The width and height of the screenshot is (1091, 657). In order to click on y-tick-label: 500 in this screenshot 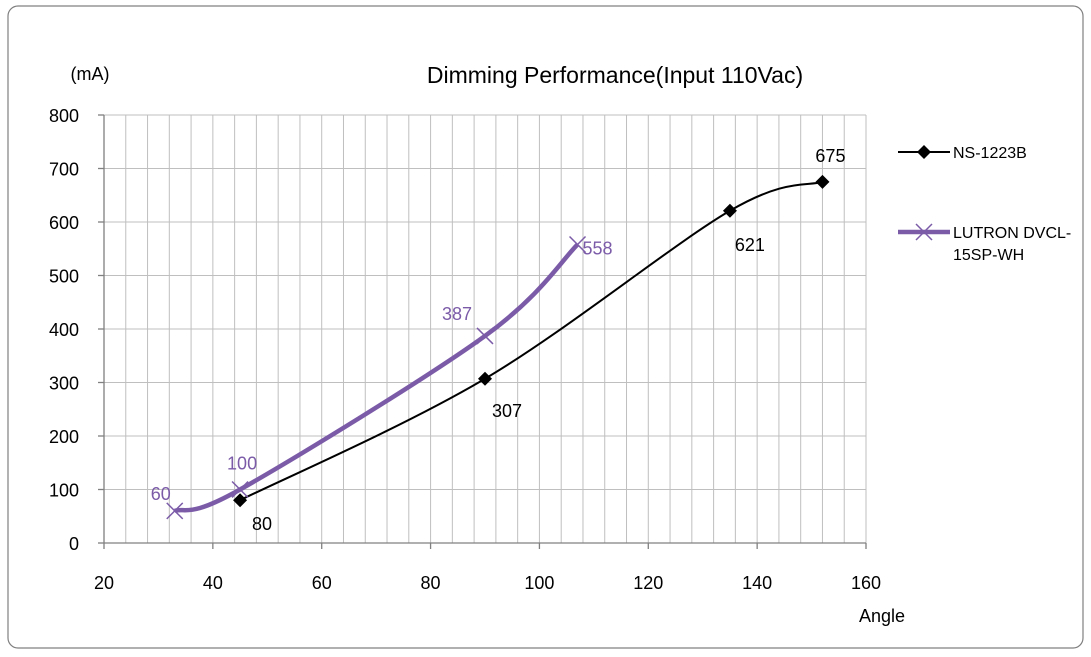, I will do `click(64, 277)`.